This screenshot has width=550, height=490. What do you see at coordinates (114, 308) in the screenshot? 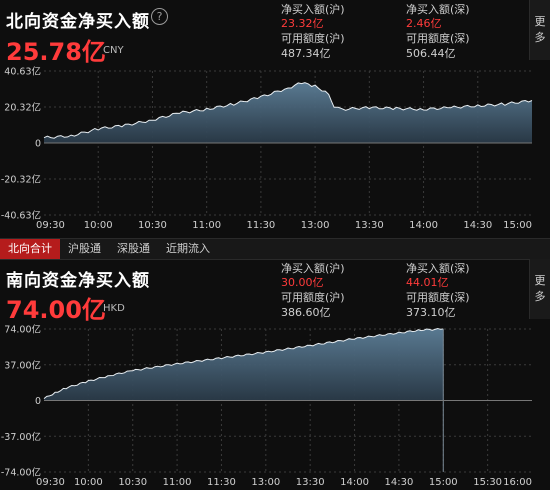
I see `south-currency: HKD` at bounding box center [114, 308].